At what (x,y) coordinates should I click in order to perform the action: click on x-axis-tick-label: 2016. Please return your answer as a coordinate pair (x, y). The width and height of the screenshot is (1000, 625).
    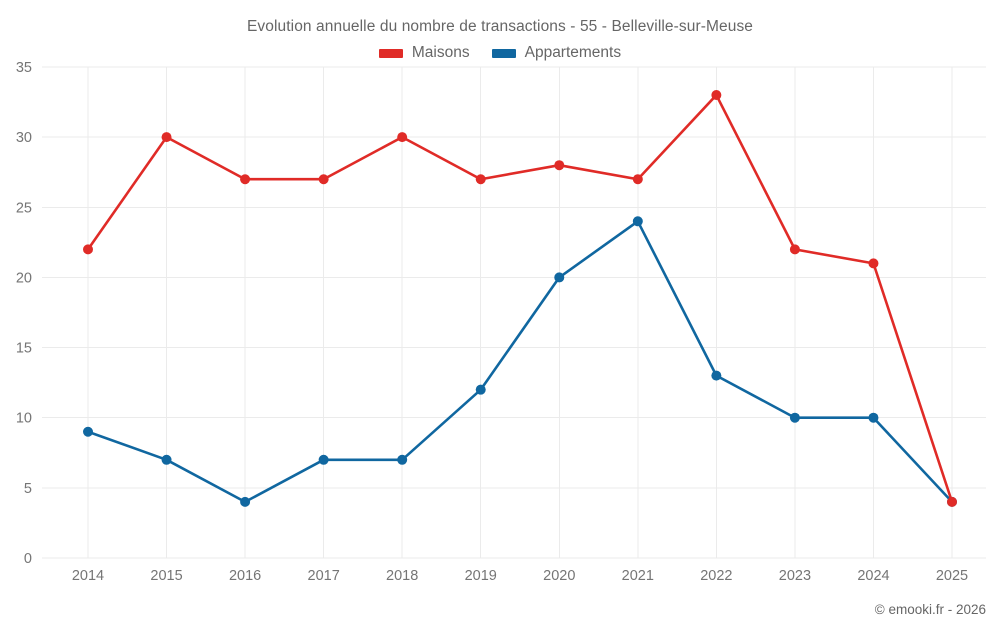
    Looking at the image, I should click on (245, 576).